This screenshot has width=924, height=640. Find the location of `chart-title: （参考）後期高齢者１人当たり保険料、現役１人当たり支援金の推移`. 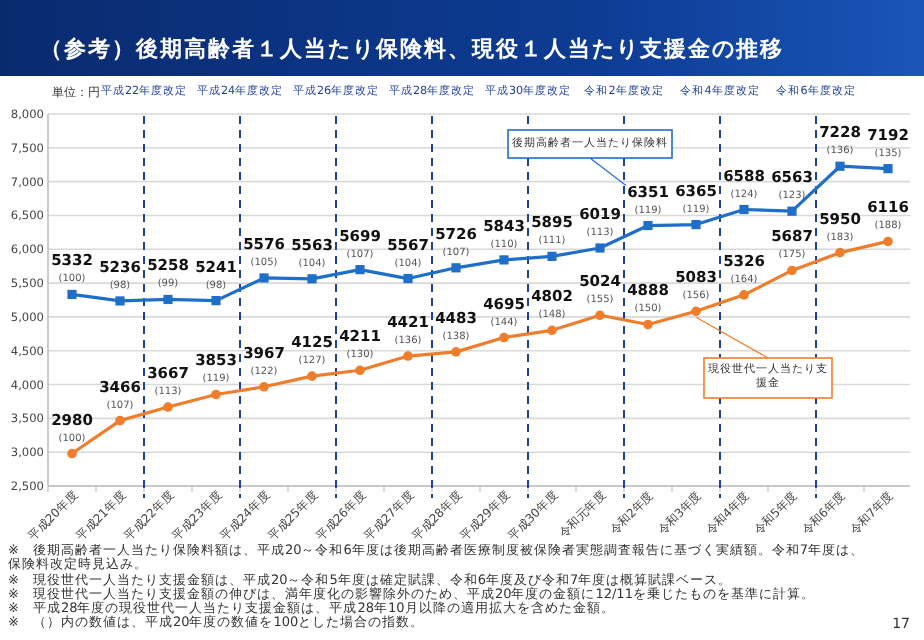

chart-title: （参考）後期高齢者１人当たり保険料、現役１人当たり支援金の推移 is located at coordinates (412, 49).